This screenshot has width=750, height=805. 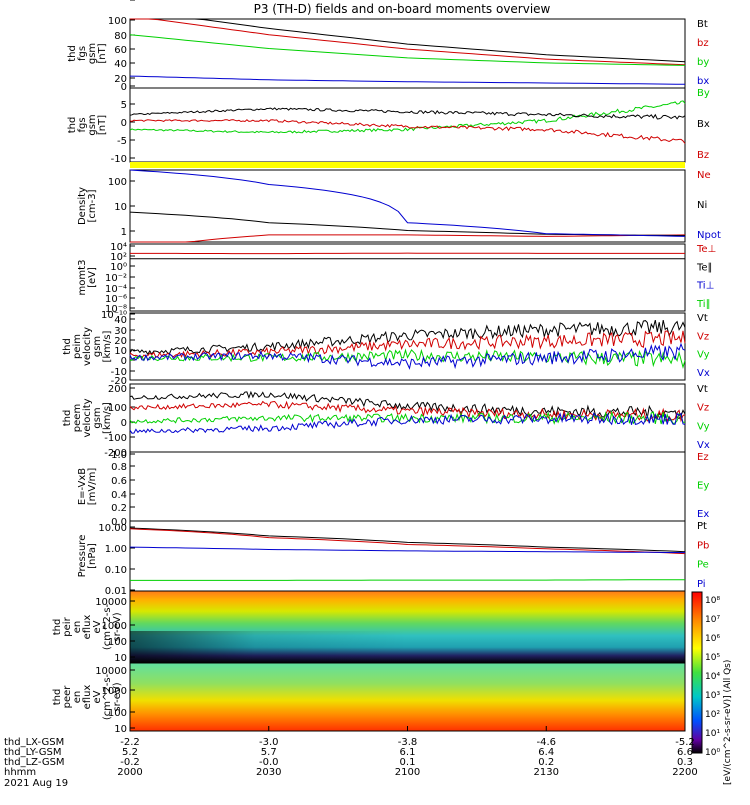 I want to click on y-tick-label: 0.10, so click(x=116, y=570).